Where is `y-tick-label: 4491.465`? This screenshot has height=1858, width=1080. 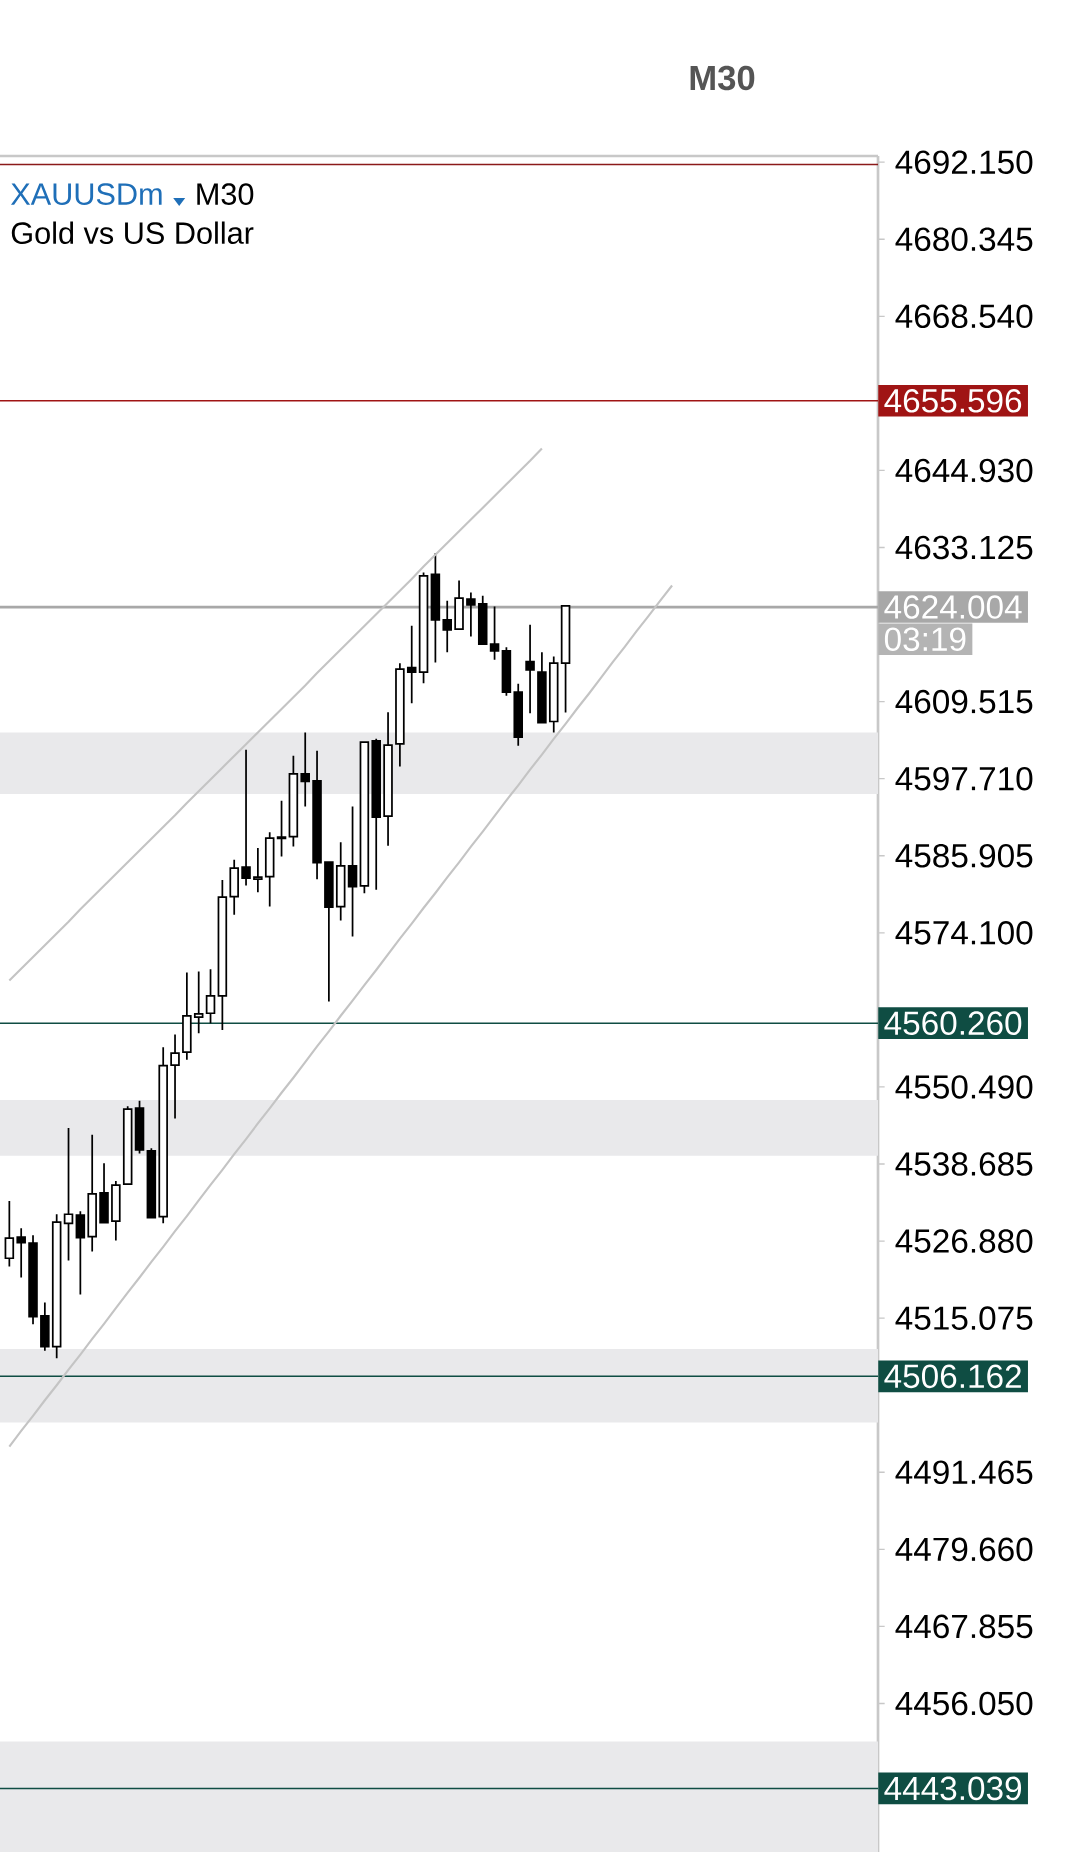 y-tick-label: 4491.465 is located at coordinates (964, 1472).